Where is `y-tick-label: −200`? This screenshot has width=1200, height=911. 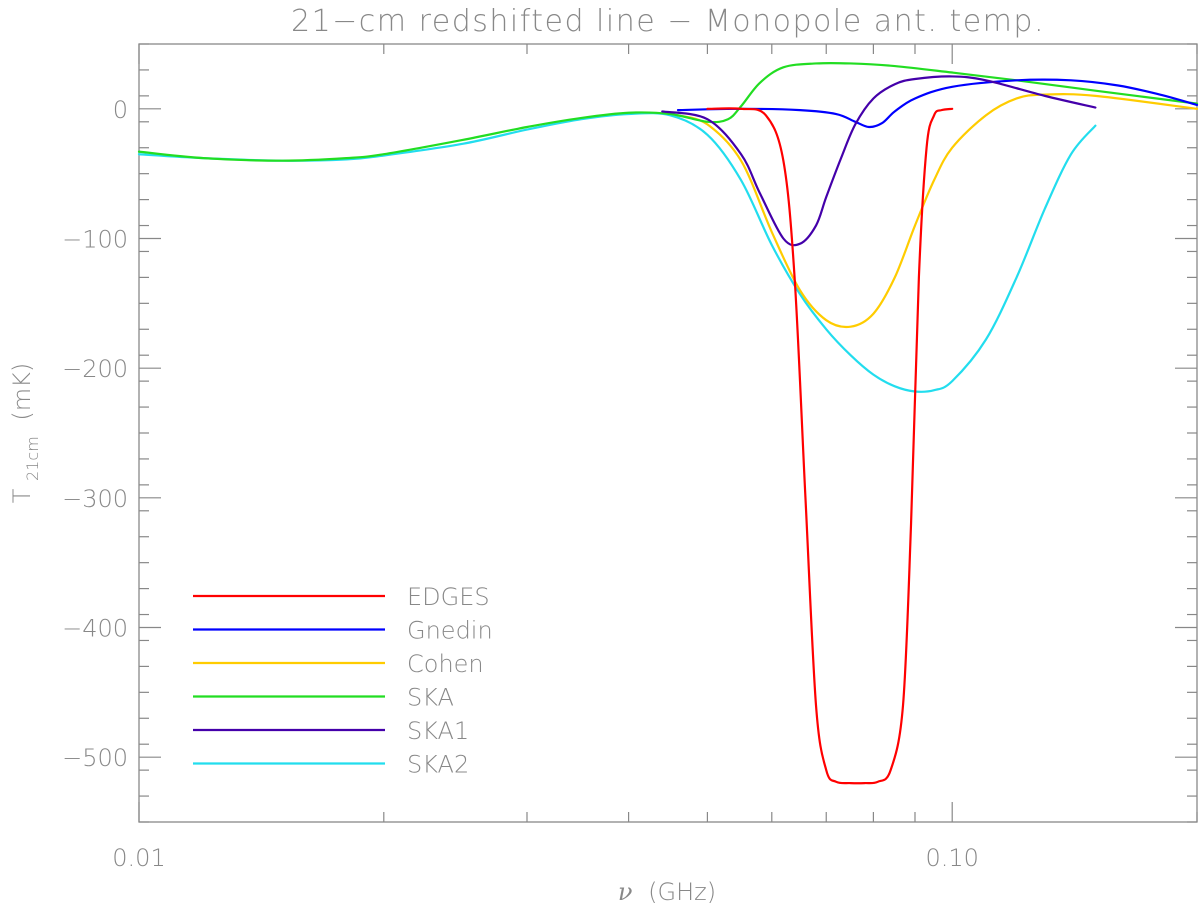 y-tick-label: −200 is located at coordinates (95, 369).